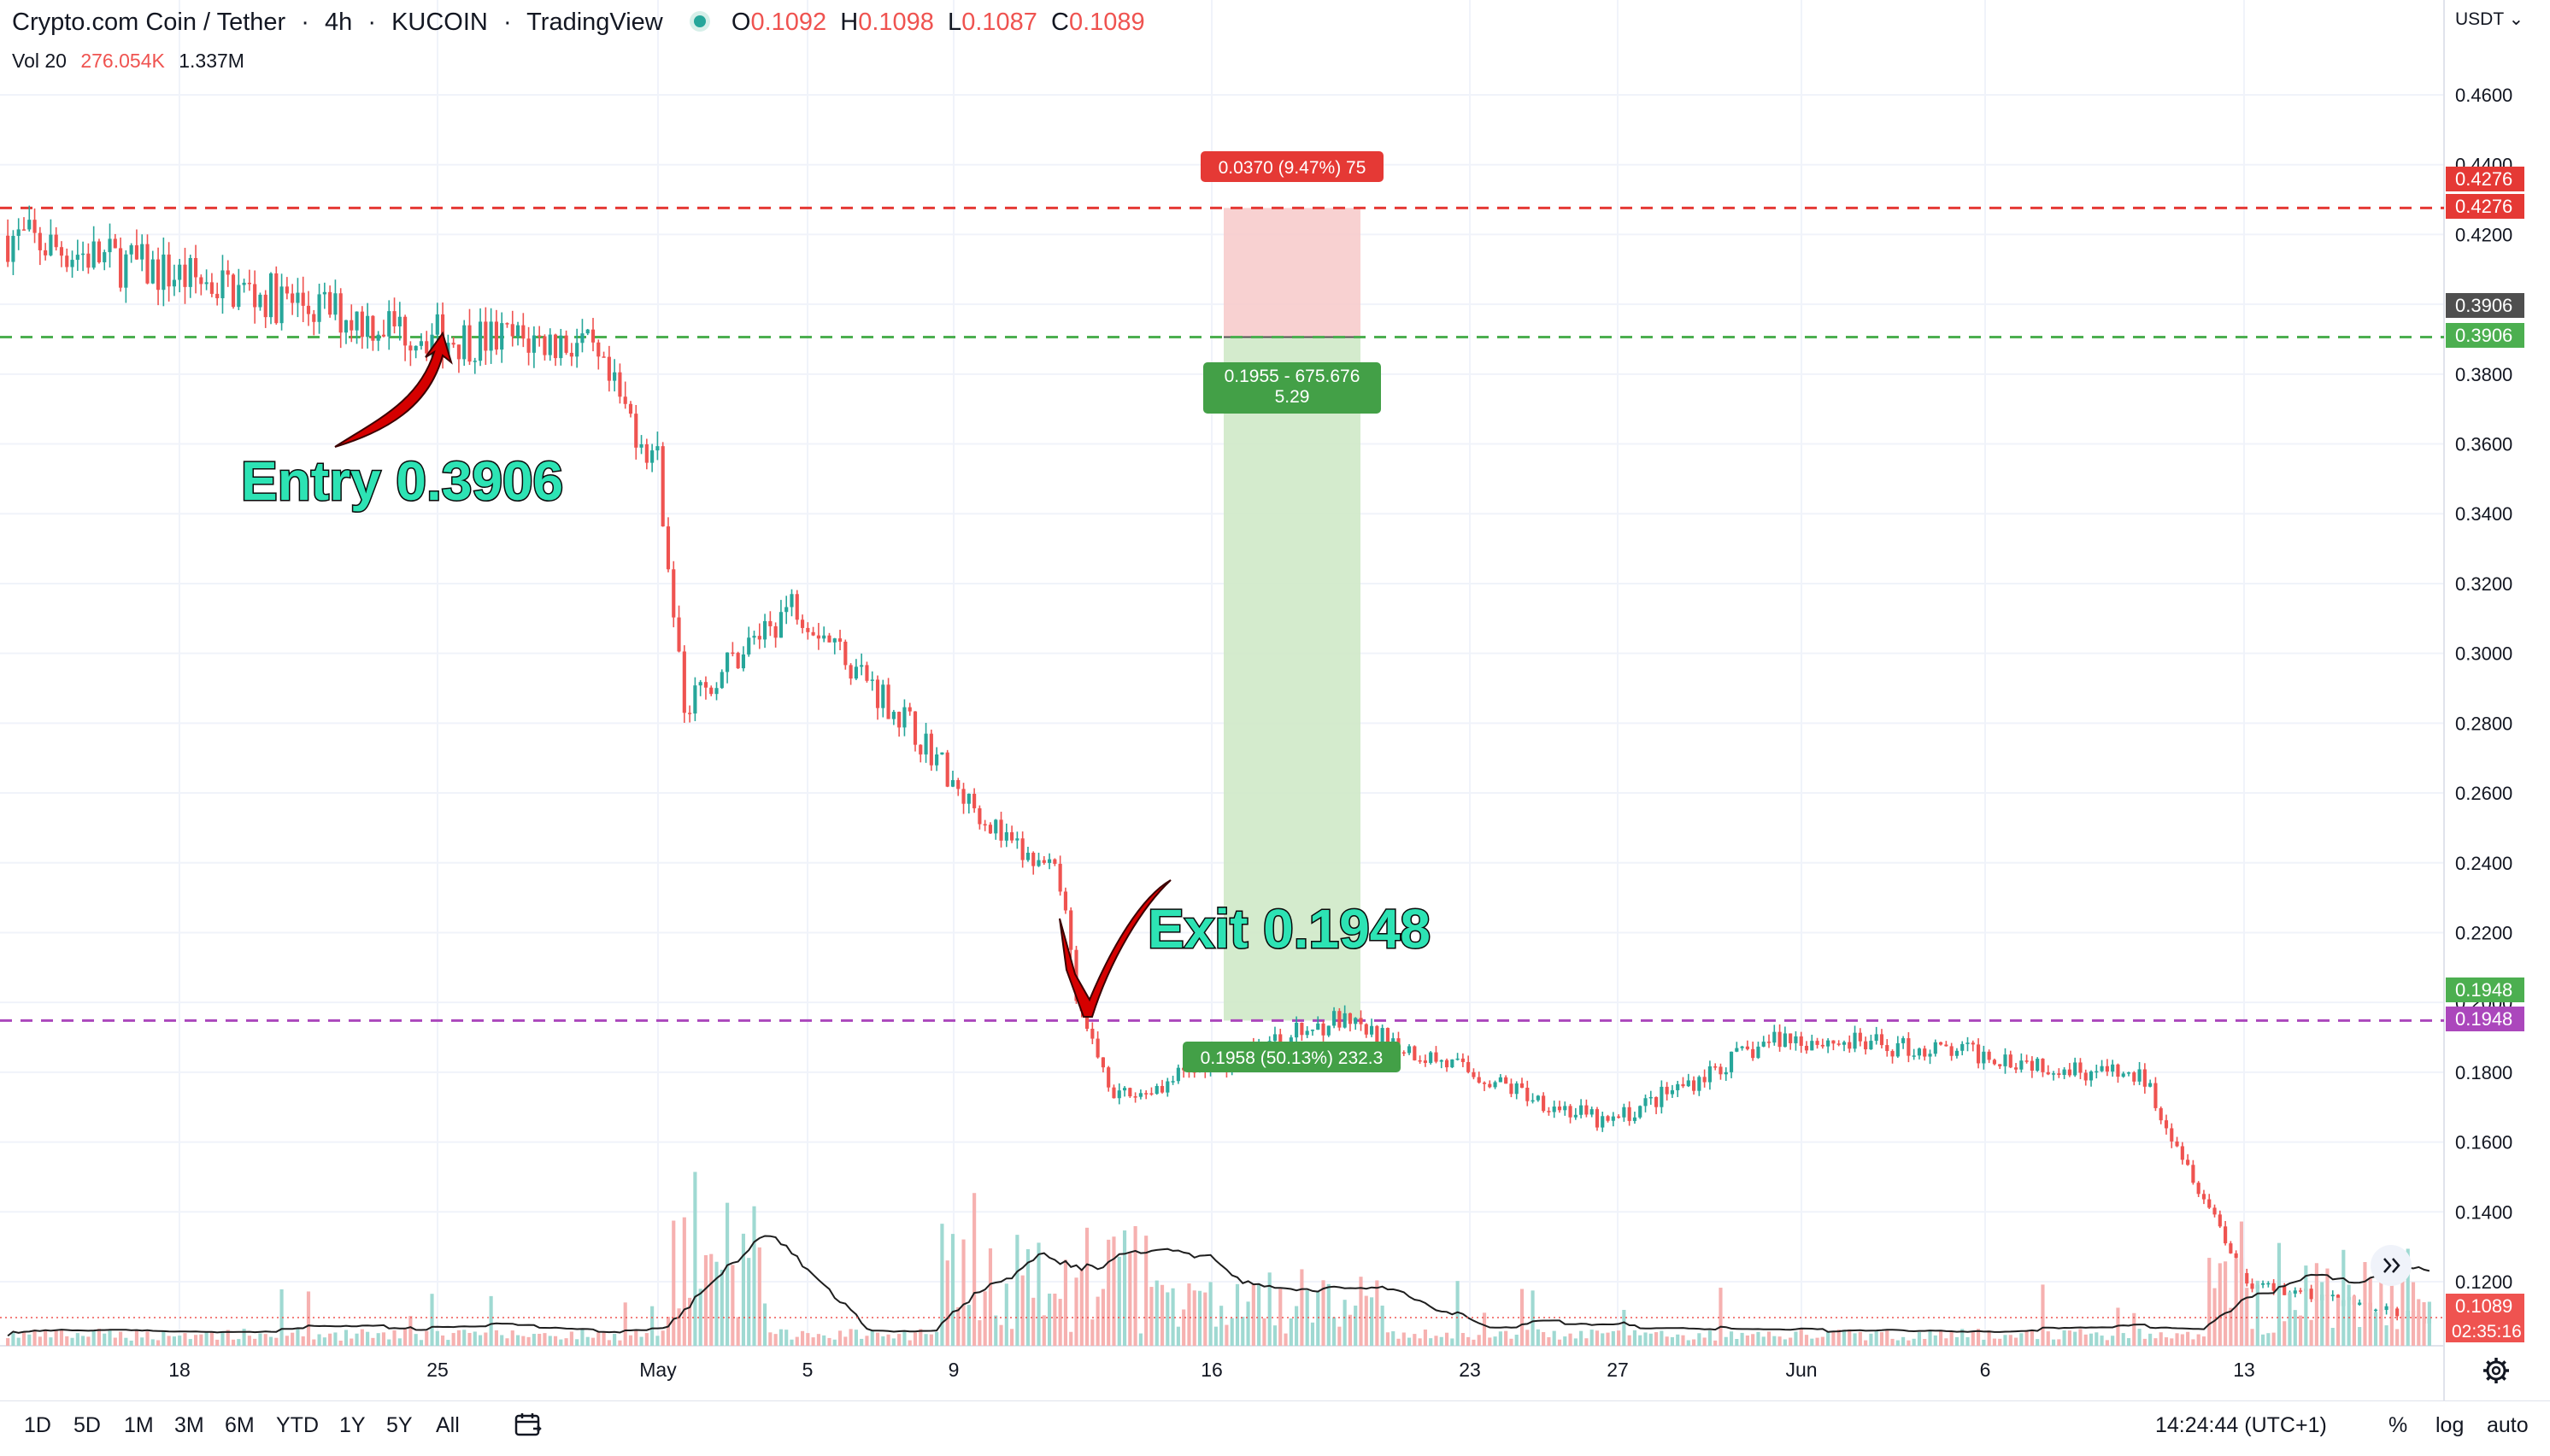  What do you see at coordinates (1292, 167) in the screenshot?
I see `target-label: 0.0370 (9.47%) 75` at bounding box center [1292, 167].